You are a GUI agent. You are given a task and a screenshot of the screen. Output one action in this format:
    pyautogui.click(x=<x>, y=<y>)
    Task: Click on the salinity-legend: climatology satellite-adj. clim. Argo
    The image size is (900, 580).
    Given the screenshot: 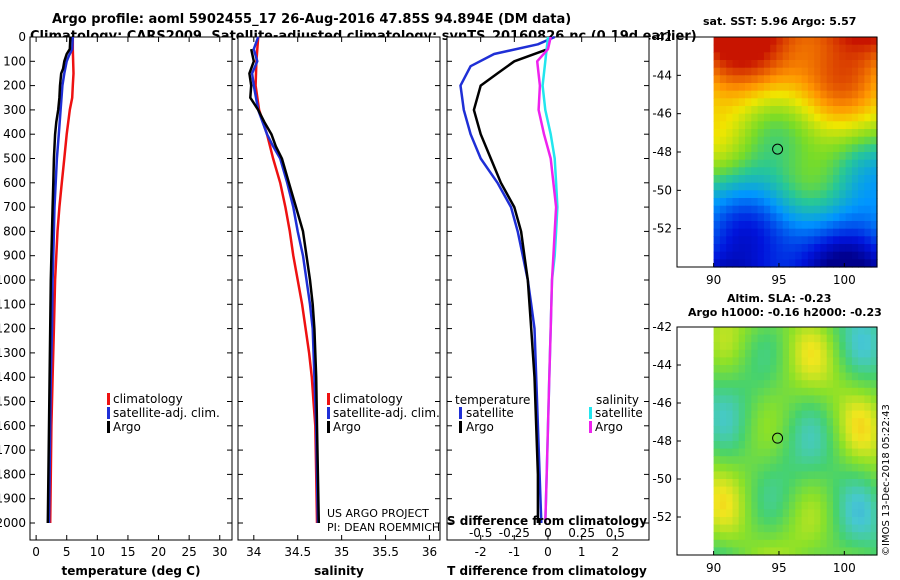 What is the action you would take?
    pyautogui.click(x=383, y=413)
    